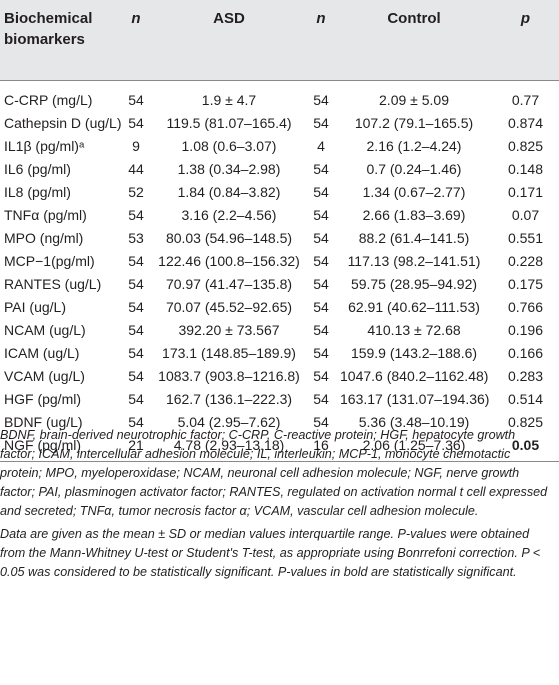  What do you see at coordinates (525, 399) in the screenshot?
I see `cell-p-value: 0.514` at bounding box center [525, 399].